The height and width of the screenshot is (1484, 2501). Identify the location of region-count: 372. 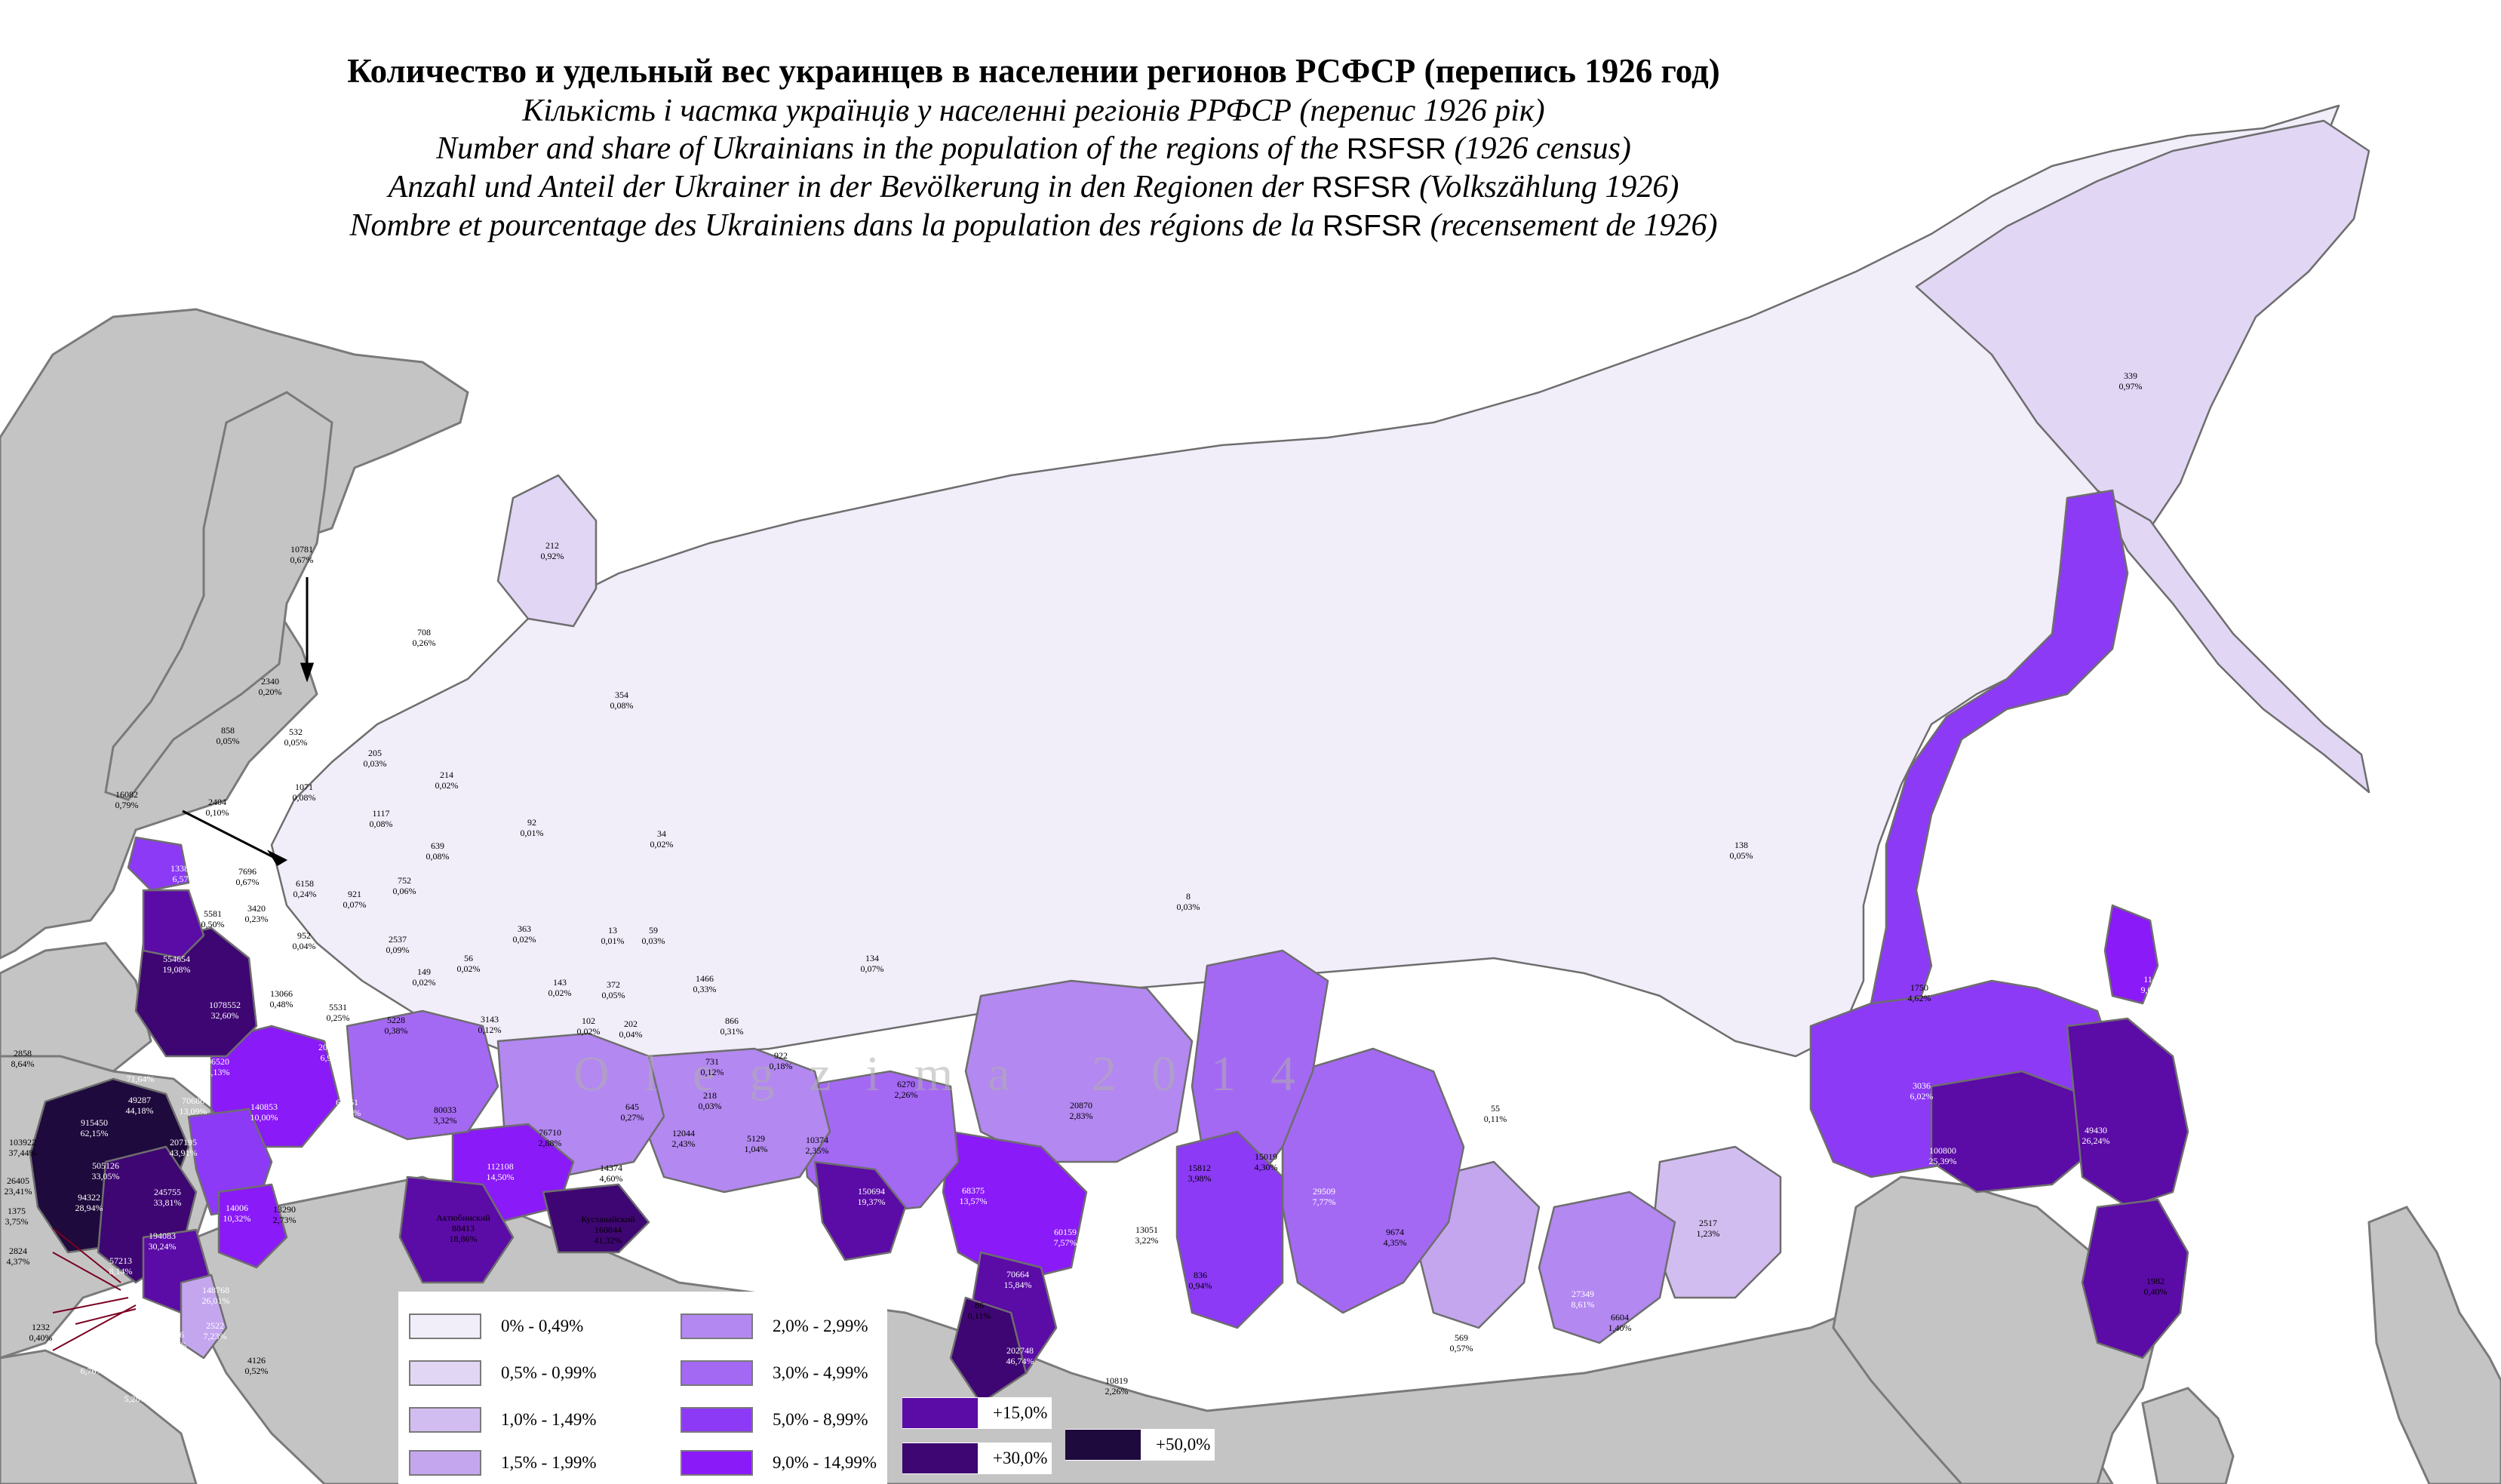
(613, 984).